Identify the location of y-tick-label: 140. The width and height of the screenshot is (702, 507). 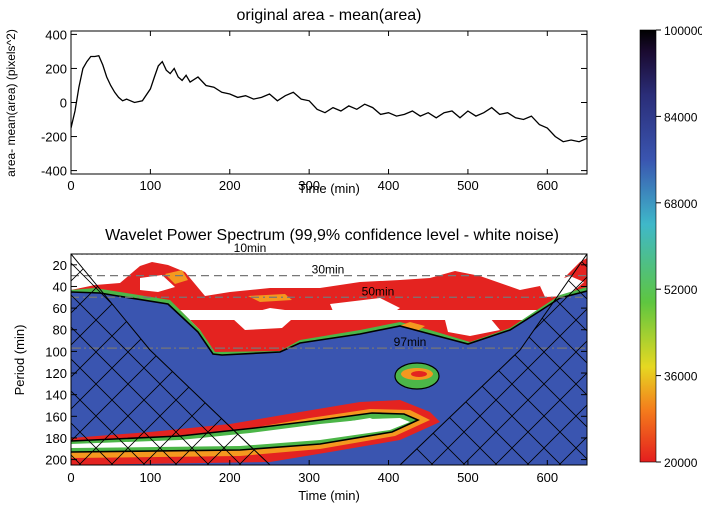
(56, 395).